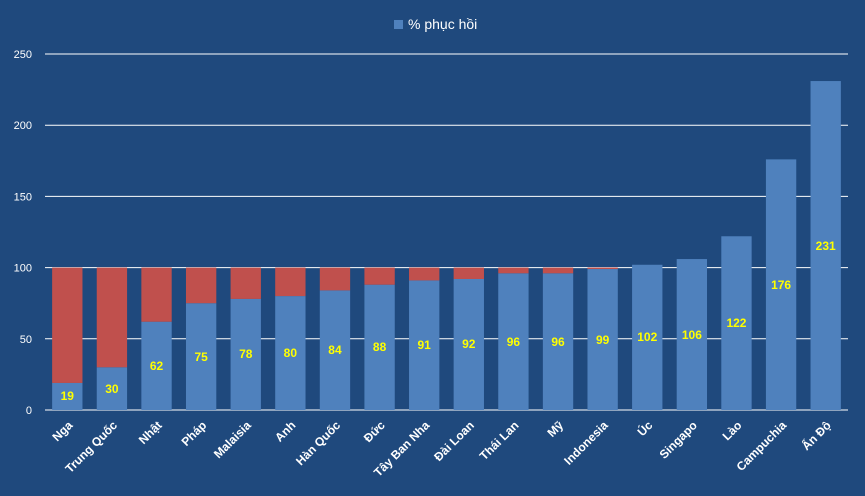  Describe the element at coordinates (23, 55) in the screenshot. I see `y-tick-label: 250` at that location.